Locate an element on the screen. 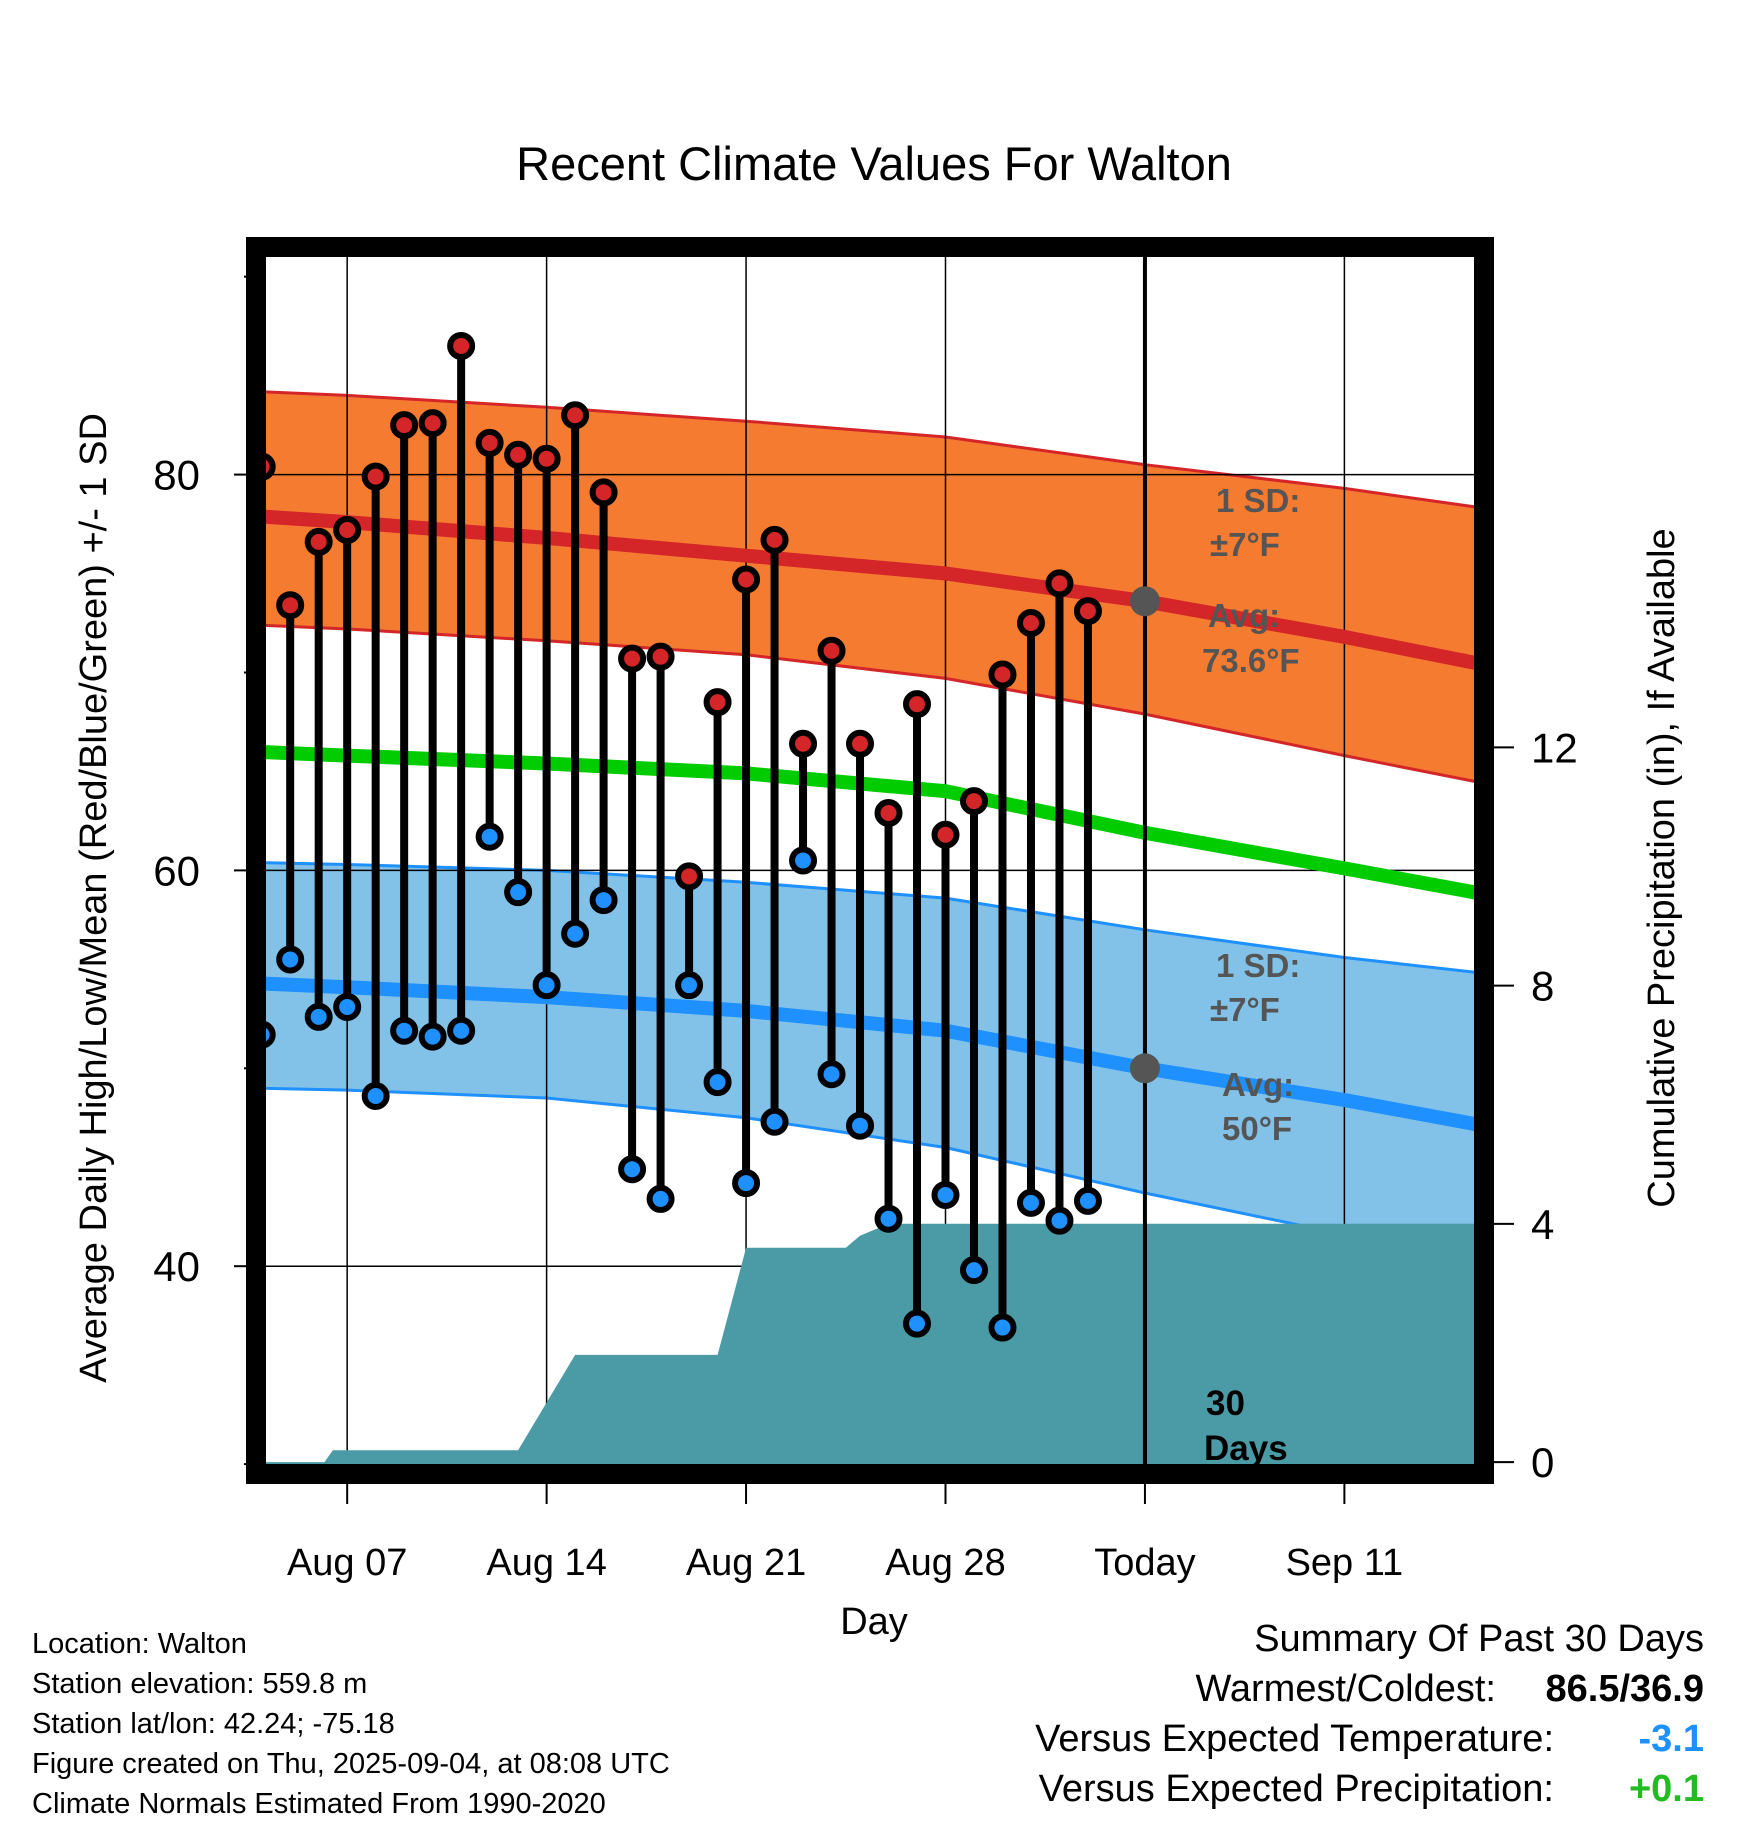 This screenshot has width=1748, height=1828. days-word-label: Days is located at coordinates (1246, 1448).